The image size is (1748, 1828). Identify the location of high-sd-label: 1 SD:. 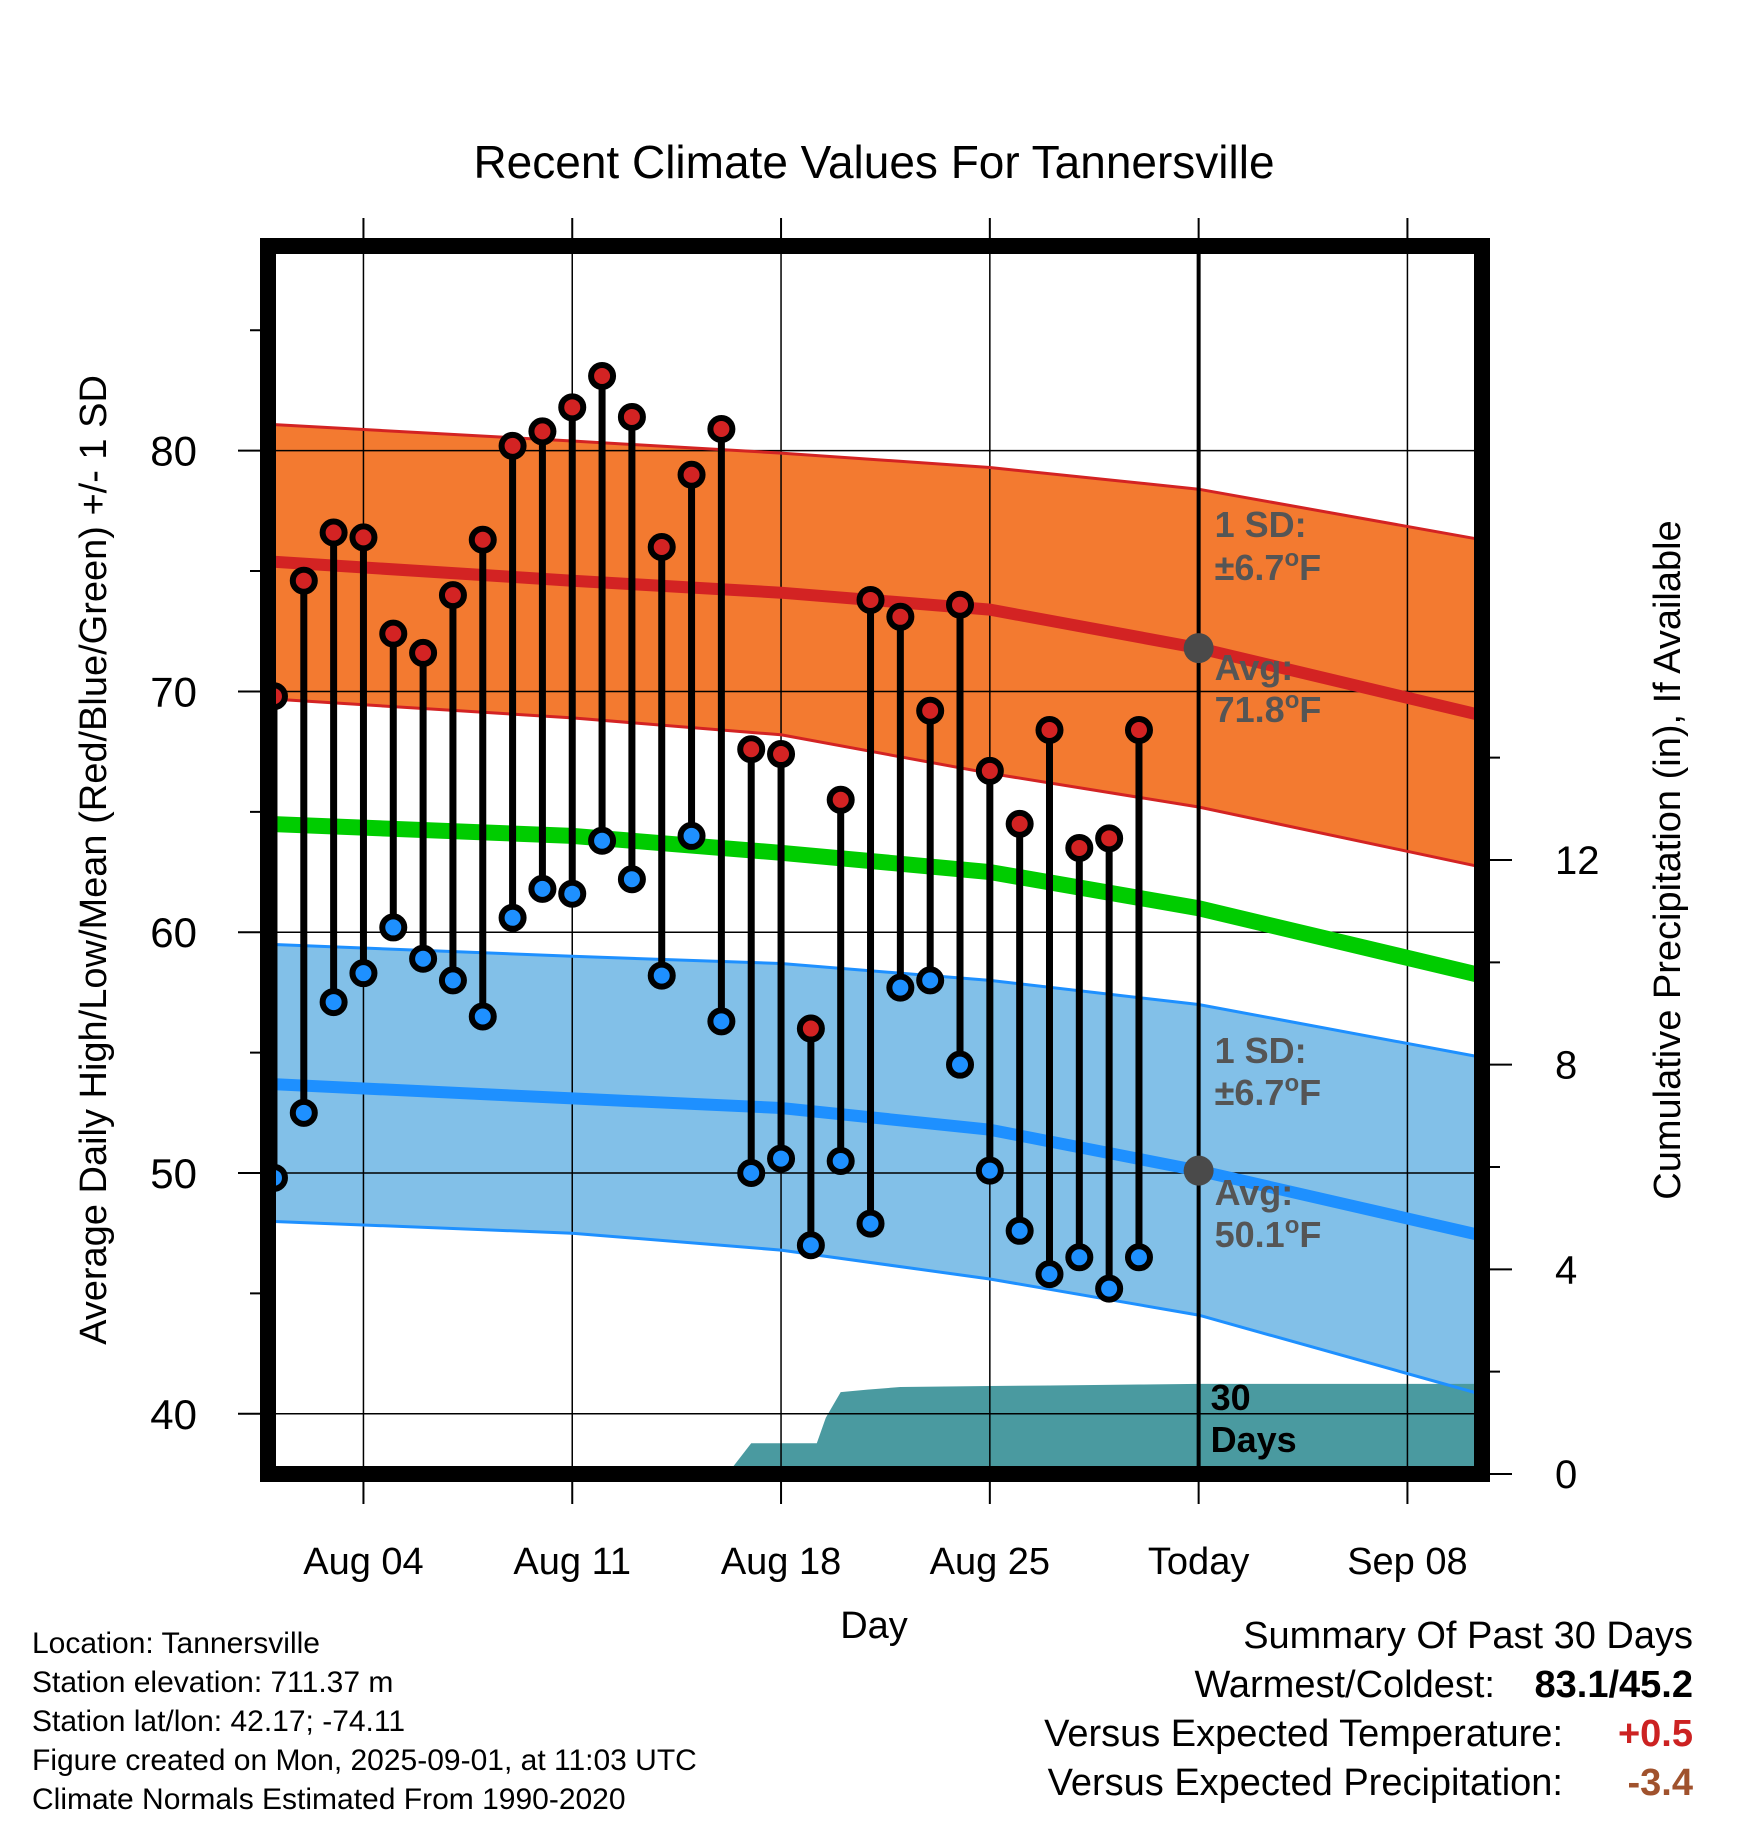
(1261, 524).